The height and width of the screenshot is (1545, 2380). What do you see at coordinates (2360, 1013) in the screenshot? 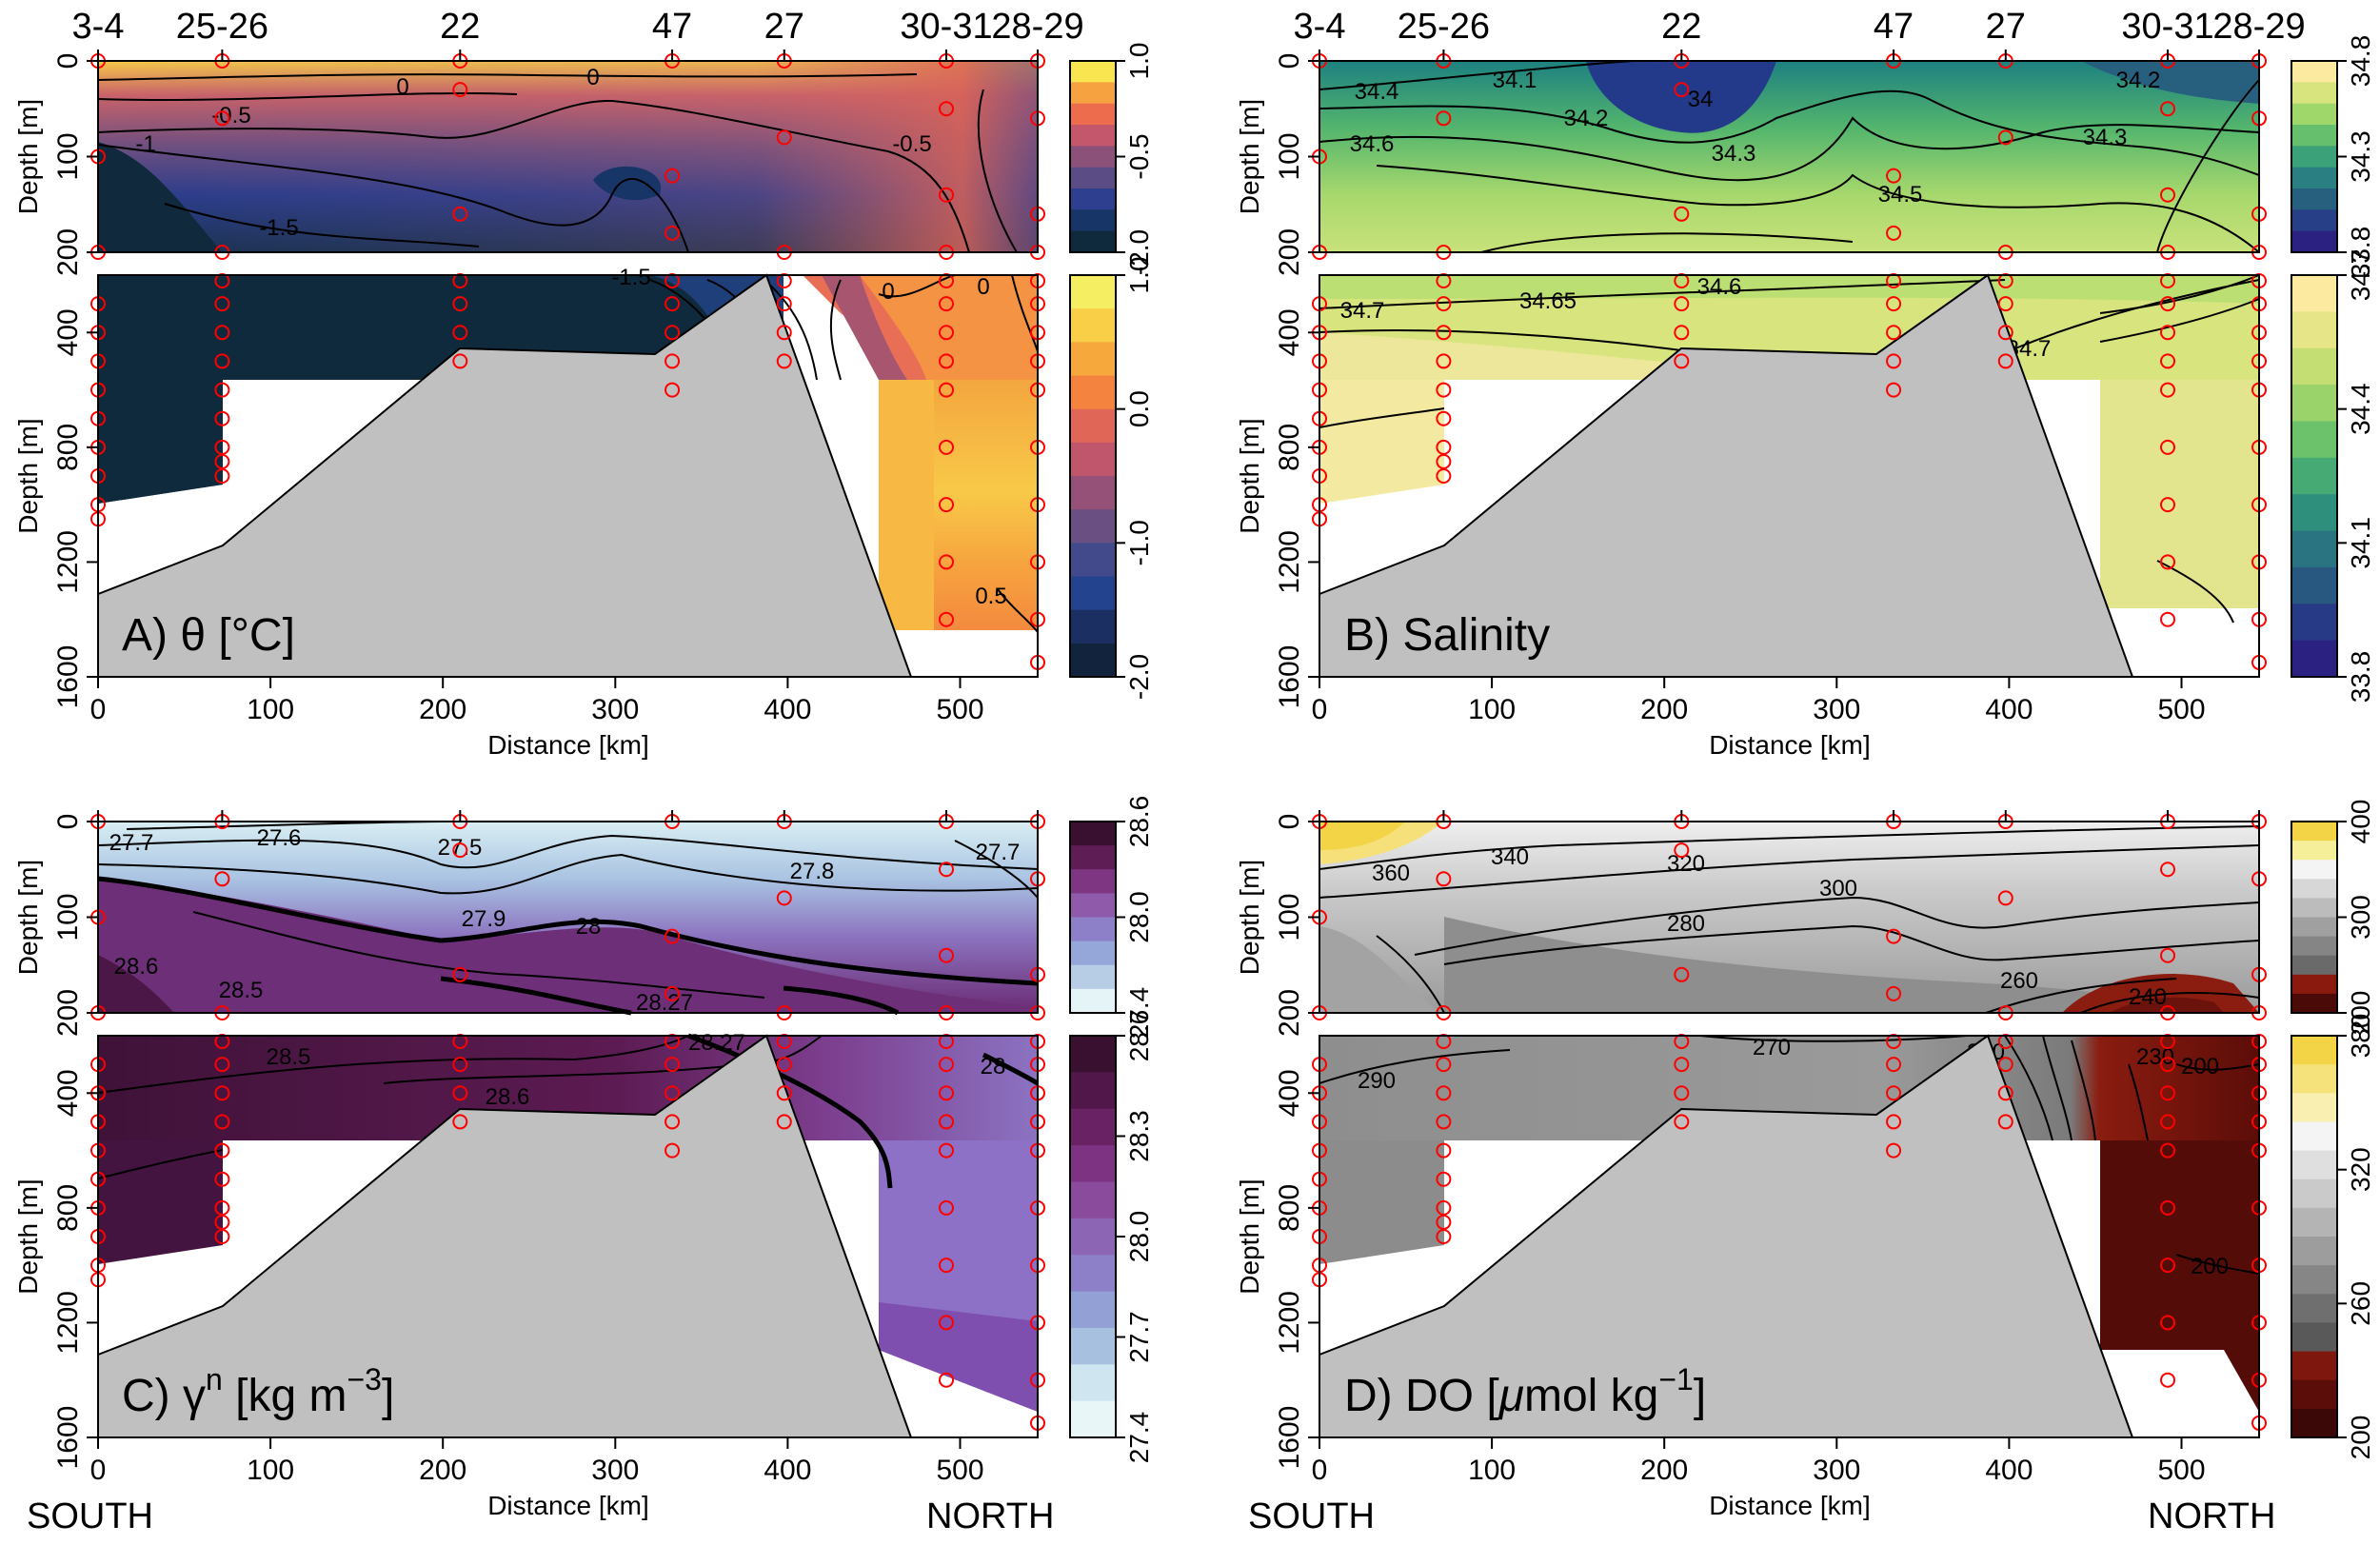
I see `colorbar-upper-tick-label: 200` at bounding box center [2360, 1013].